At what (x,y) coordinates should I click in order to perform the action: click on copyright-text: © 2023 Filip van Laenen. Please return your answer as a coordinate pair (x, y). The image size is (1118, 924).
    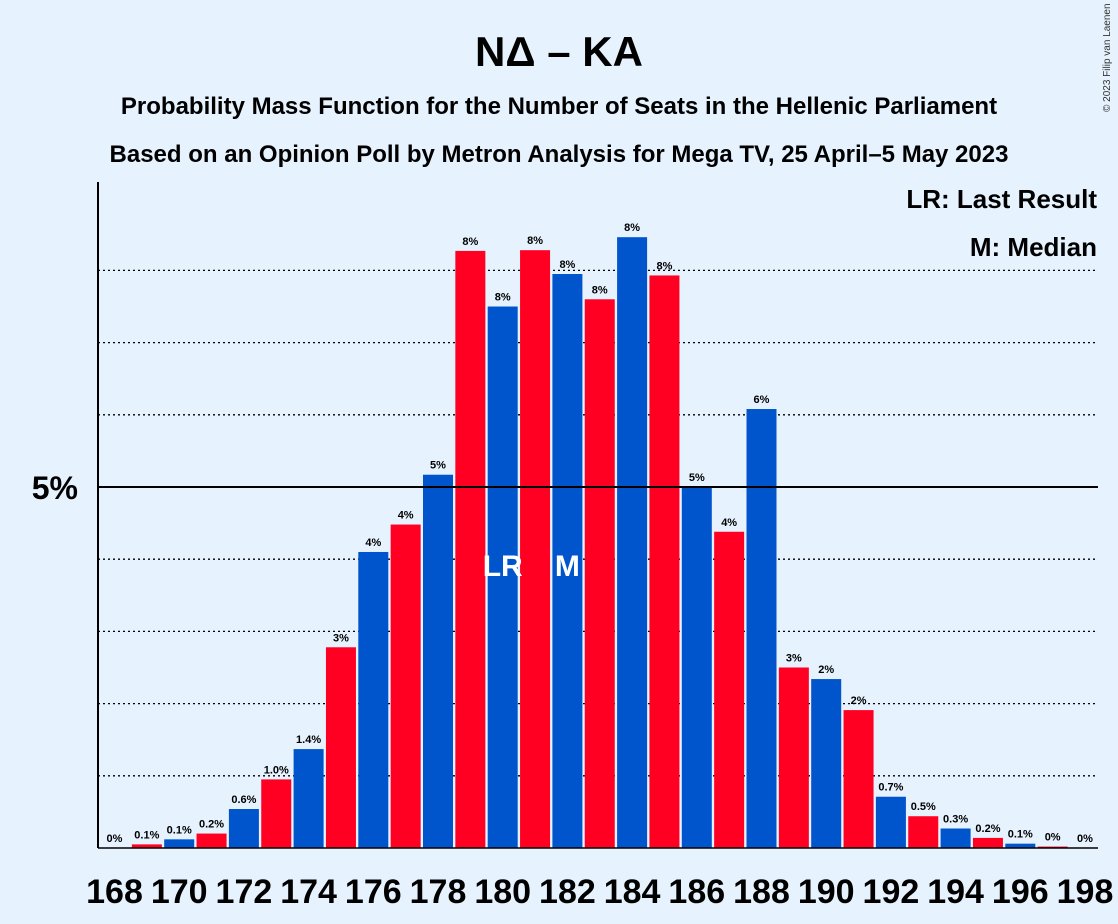
    Looking at the image, I should click on (1107, 57).